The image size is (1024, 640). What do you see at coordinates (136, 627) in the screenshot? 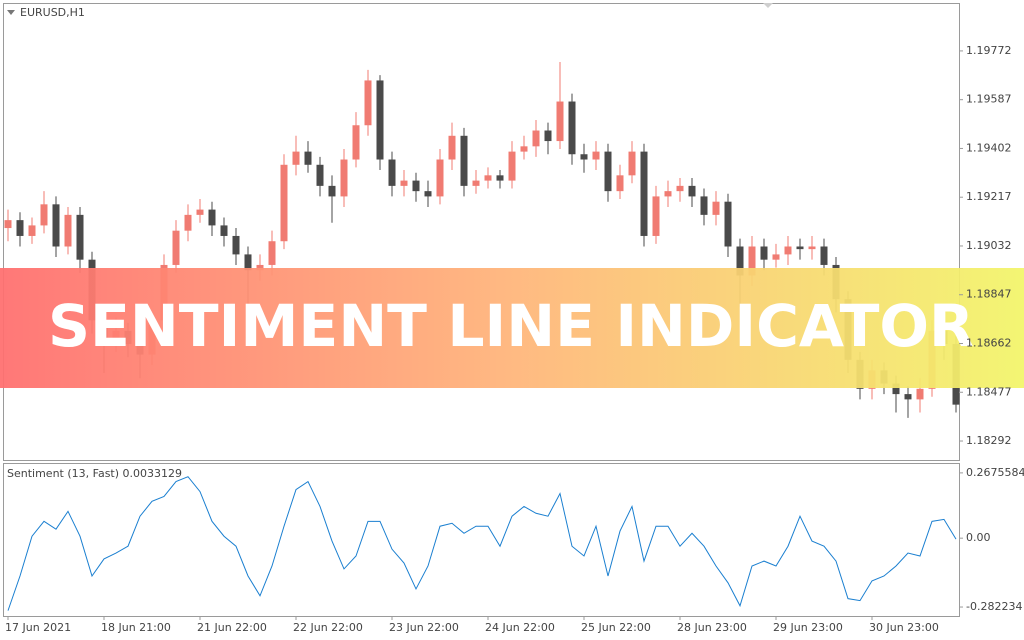
I see `x-tick-label: 18 Jun 21:00` at bounding box center [136, 627].